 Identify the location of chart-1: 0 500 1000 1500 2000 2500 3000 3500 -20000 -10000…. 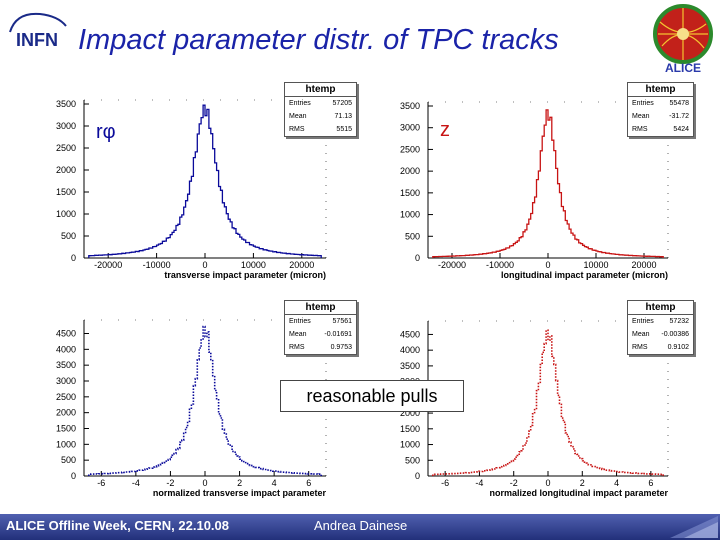
(191, 189).